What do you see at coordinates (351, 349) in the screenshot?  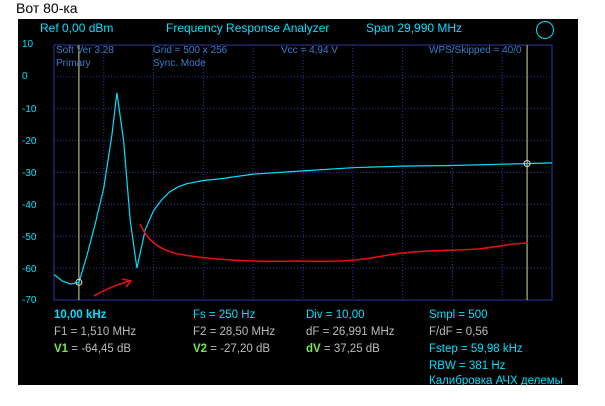 I see `dv-value: = 37,25 dB` at bounding box center [351, 349].